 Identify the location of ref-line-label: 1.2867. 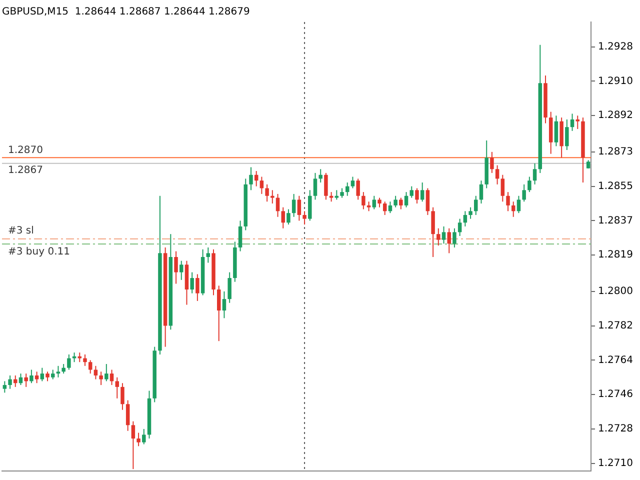
(25, 170).